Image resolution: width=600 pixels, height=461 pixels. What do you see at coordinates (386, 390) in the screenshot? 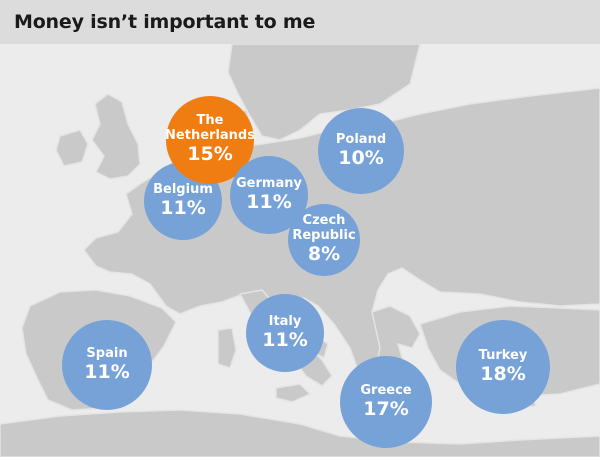
I see `country-name-greece: Greece` at bounding box center [386, 390].